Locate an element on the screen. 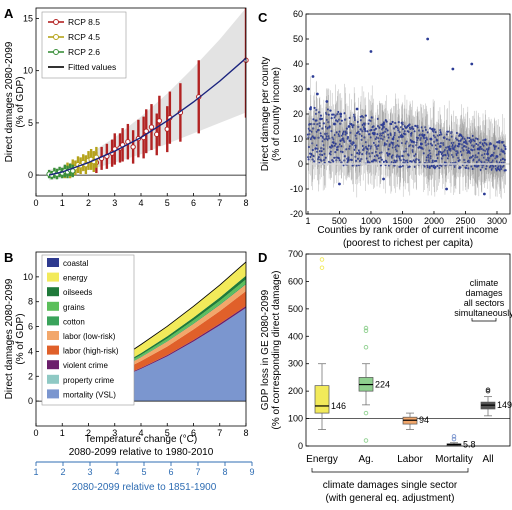  y-axis-label-line: Direct damage per county is located at coordinates (265, 114).